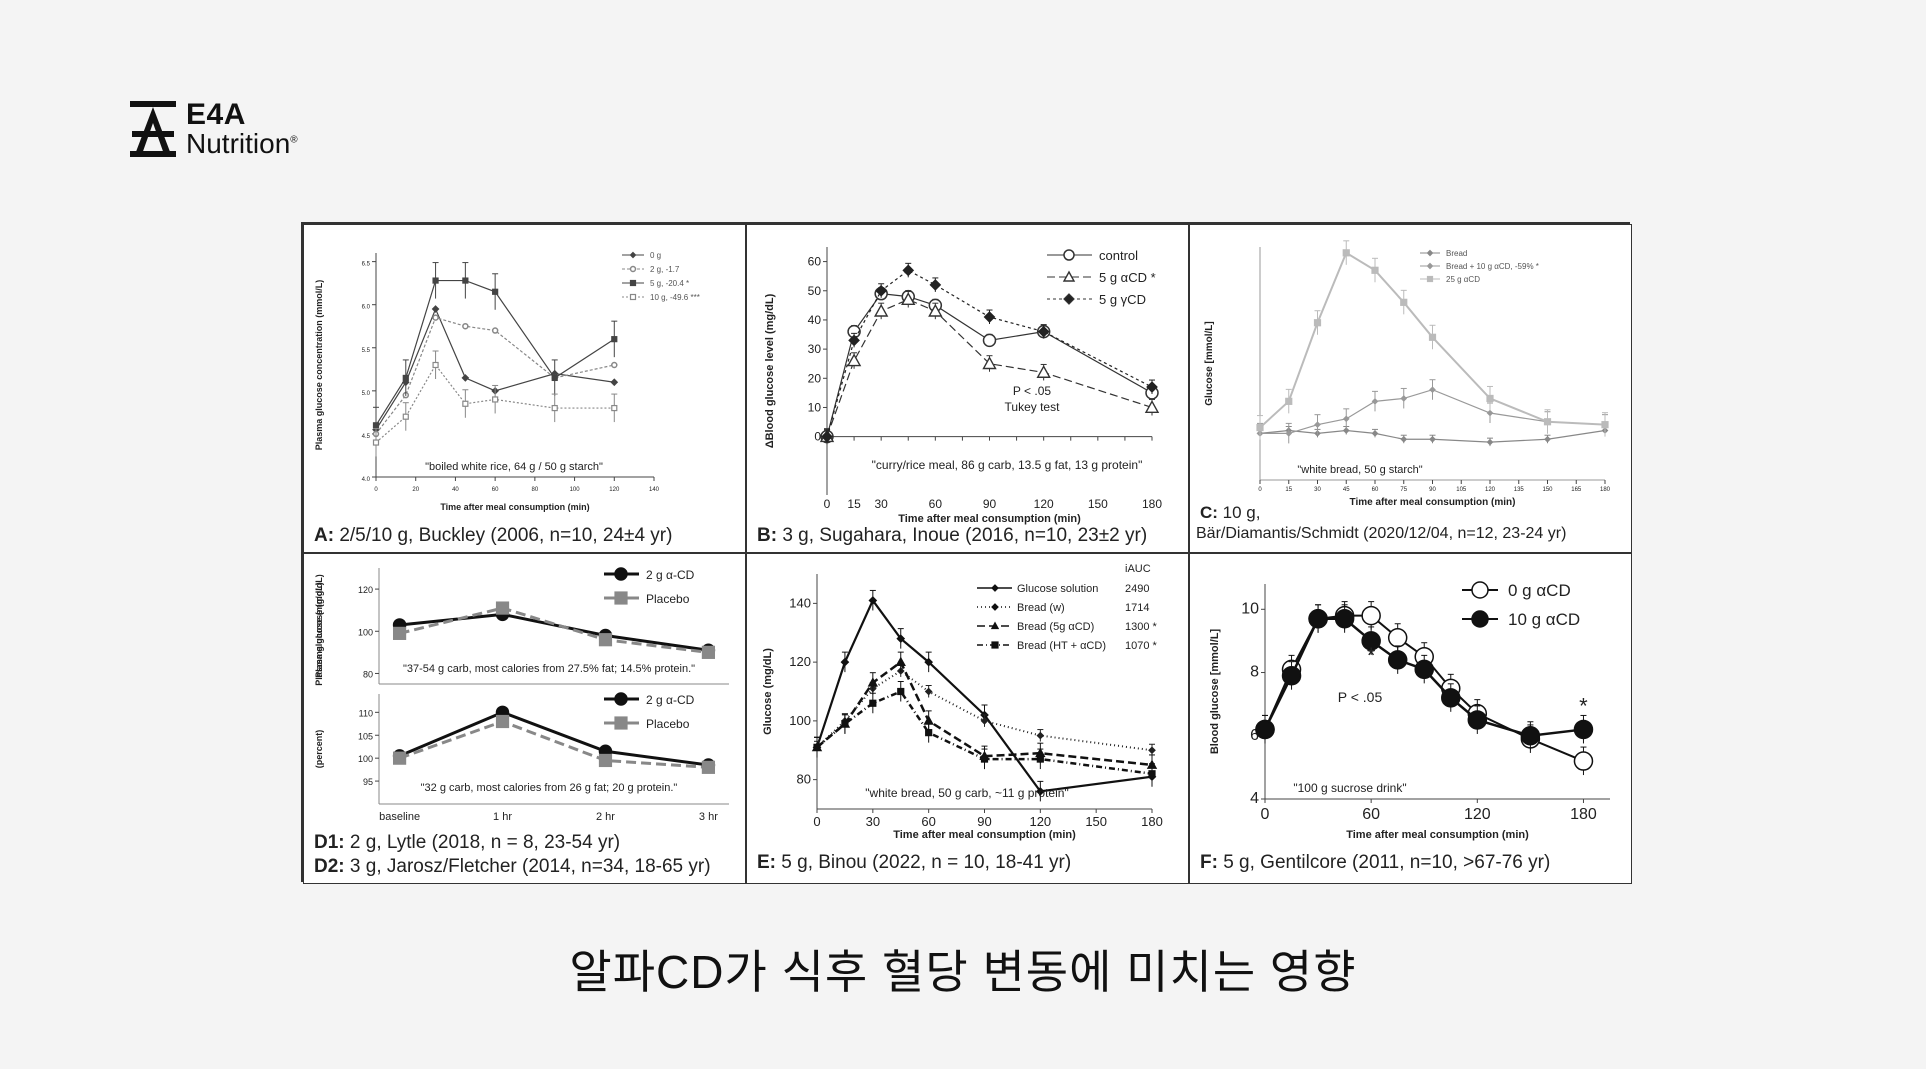 Image resolution: width=1926 pixels, height=1069 pixels. I want to click on legend-auc: 2490, so click(1137, 589).